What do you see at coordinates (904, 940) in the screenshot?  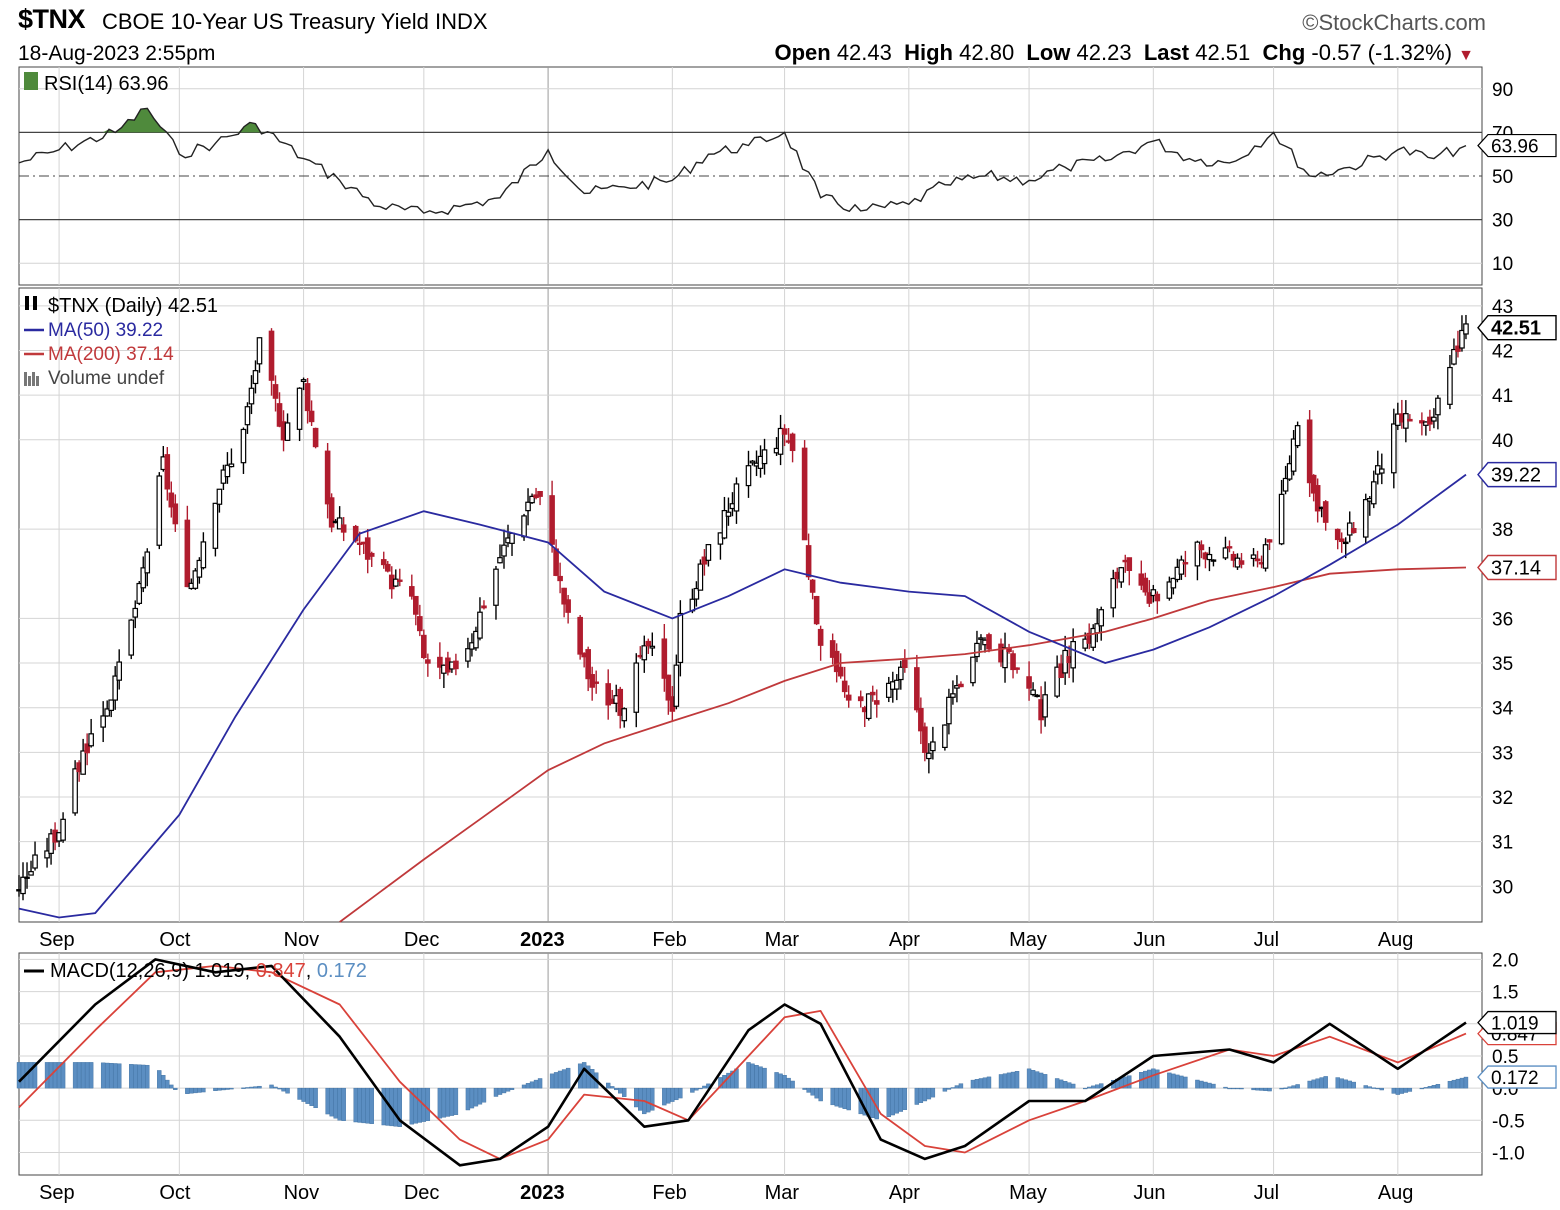 I see `x-axis-label: Apr` at bounding box center [904, 940].